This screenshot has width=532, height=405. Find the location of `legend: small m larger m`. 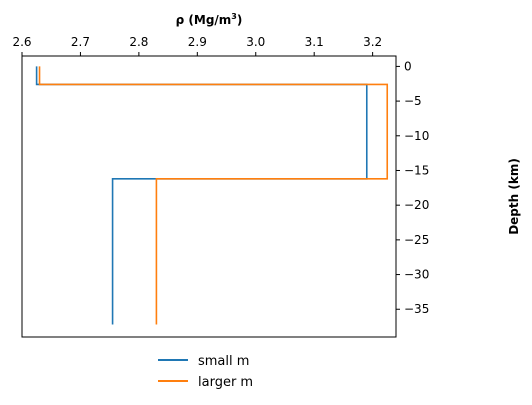

legend: small m larger m is located at coordinates (205, 372).